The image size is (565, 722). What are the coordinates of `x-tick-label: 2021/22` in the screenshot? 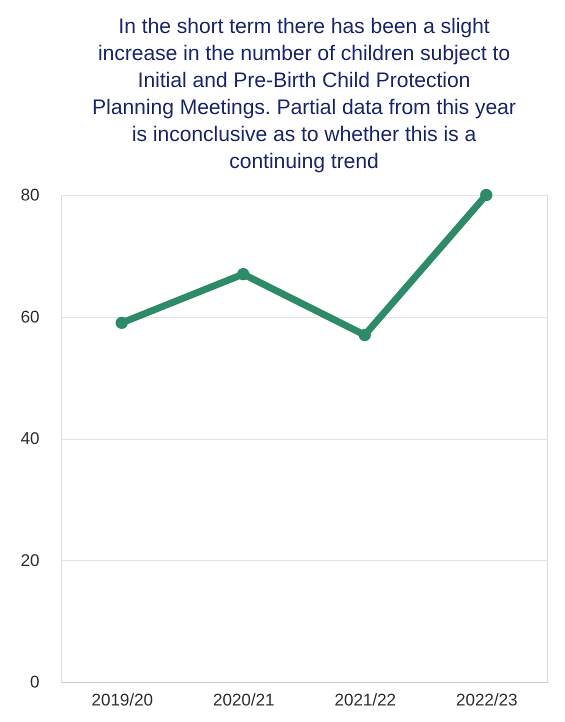 It's located at (365, 700).